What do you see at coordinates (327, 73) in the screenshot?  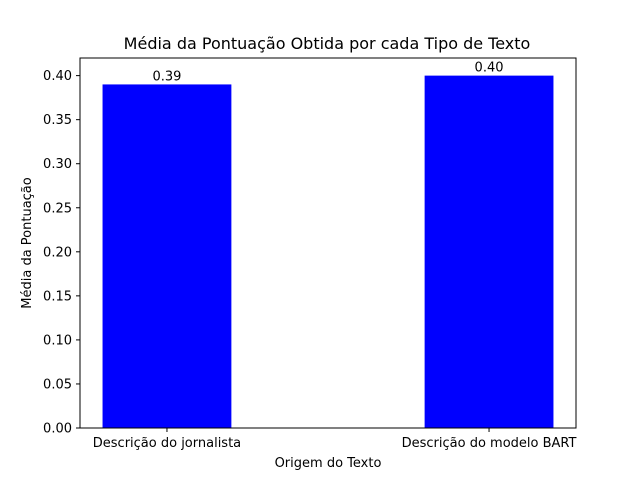 I see `data-labels-layer: 0.39 0.40` at bounding box center [327, 73].